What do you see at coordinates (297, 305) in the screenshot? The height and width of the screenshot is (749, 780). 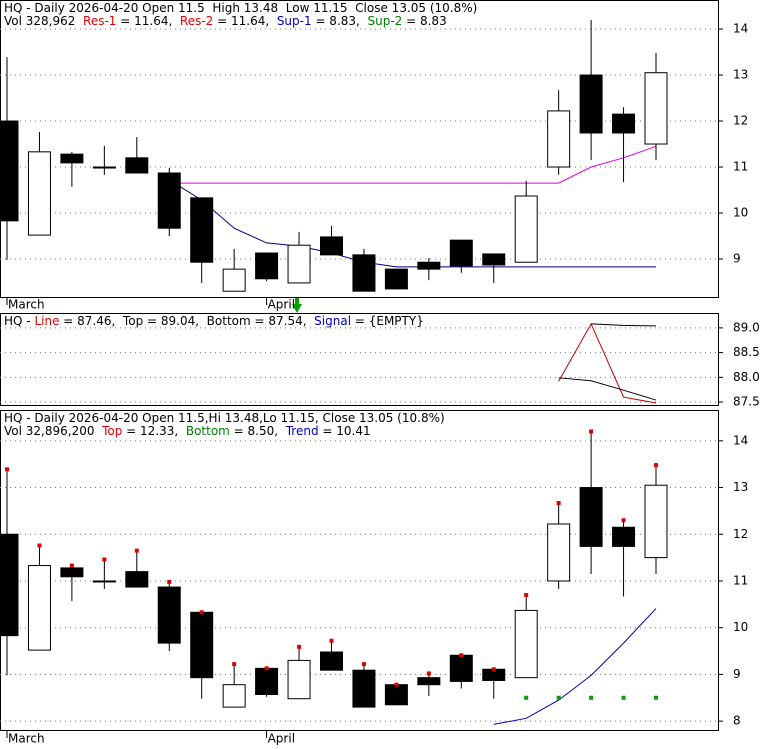 I see `signal-arrow` at bounding box center [297, 305].